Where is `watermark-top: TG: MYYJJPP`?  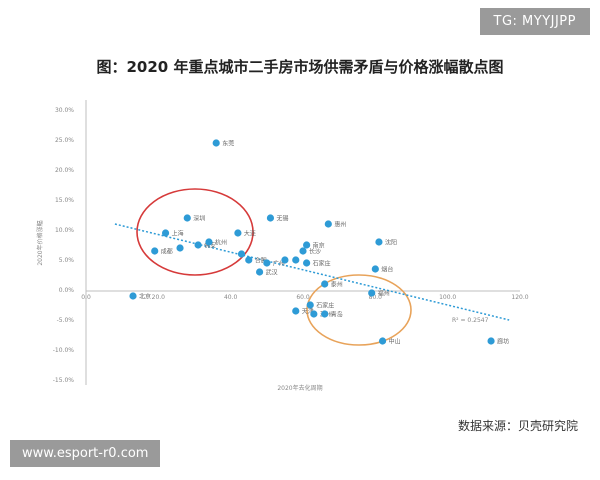
watermark-top: TG: MYYJJPP is located at coordinates (534, 21).